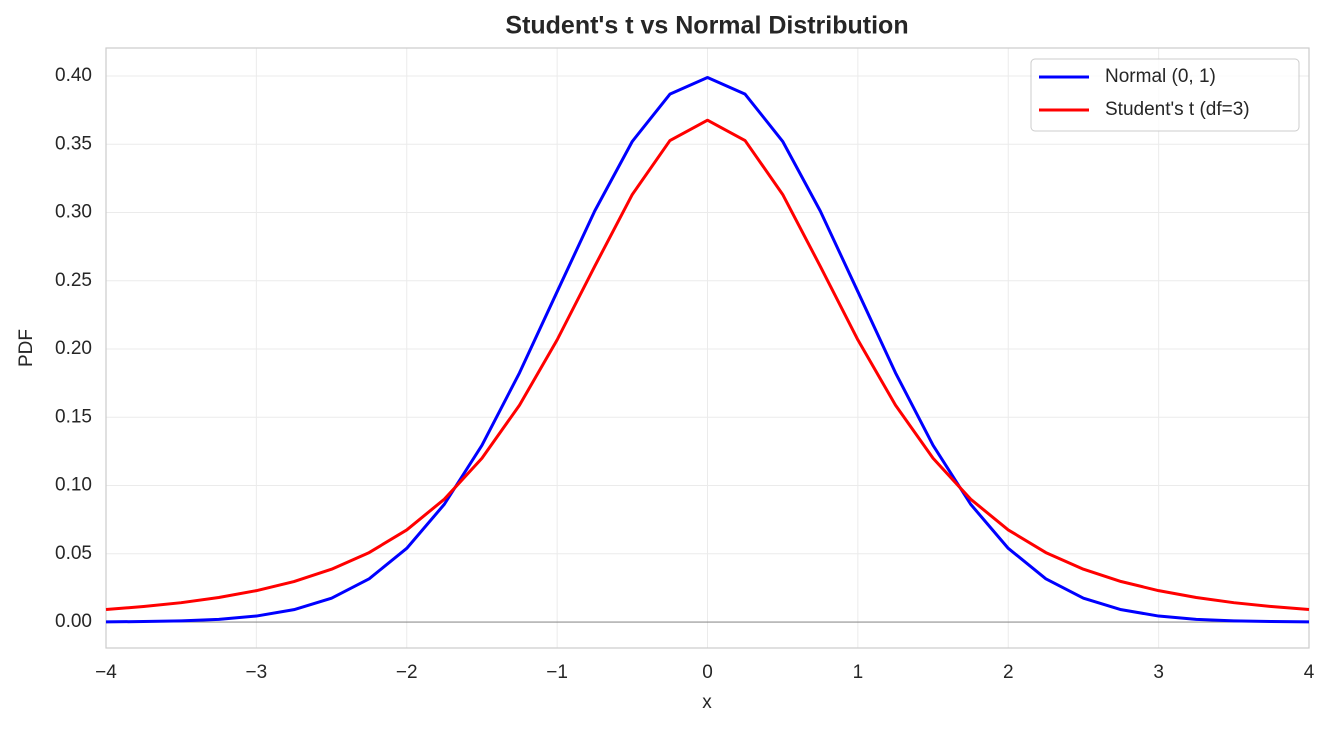 The image size is (1330, 730). What do you see at coordinates (1165, 95) in the screenshot?
I see `legend-box` at bounding box center [1165, 95].